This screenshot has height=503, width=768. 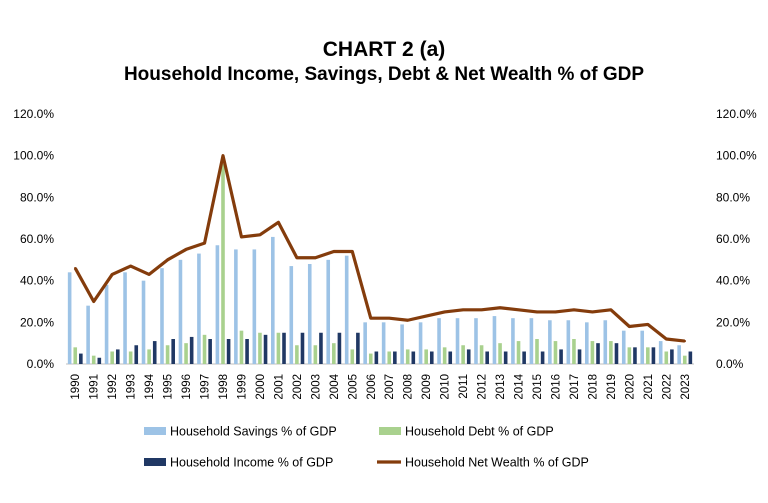 I want to click on x-tick-label: 2012, so click(x=483, y=387).